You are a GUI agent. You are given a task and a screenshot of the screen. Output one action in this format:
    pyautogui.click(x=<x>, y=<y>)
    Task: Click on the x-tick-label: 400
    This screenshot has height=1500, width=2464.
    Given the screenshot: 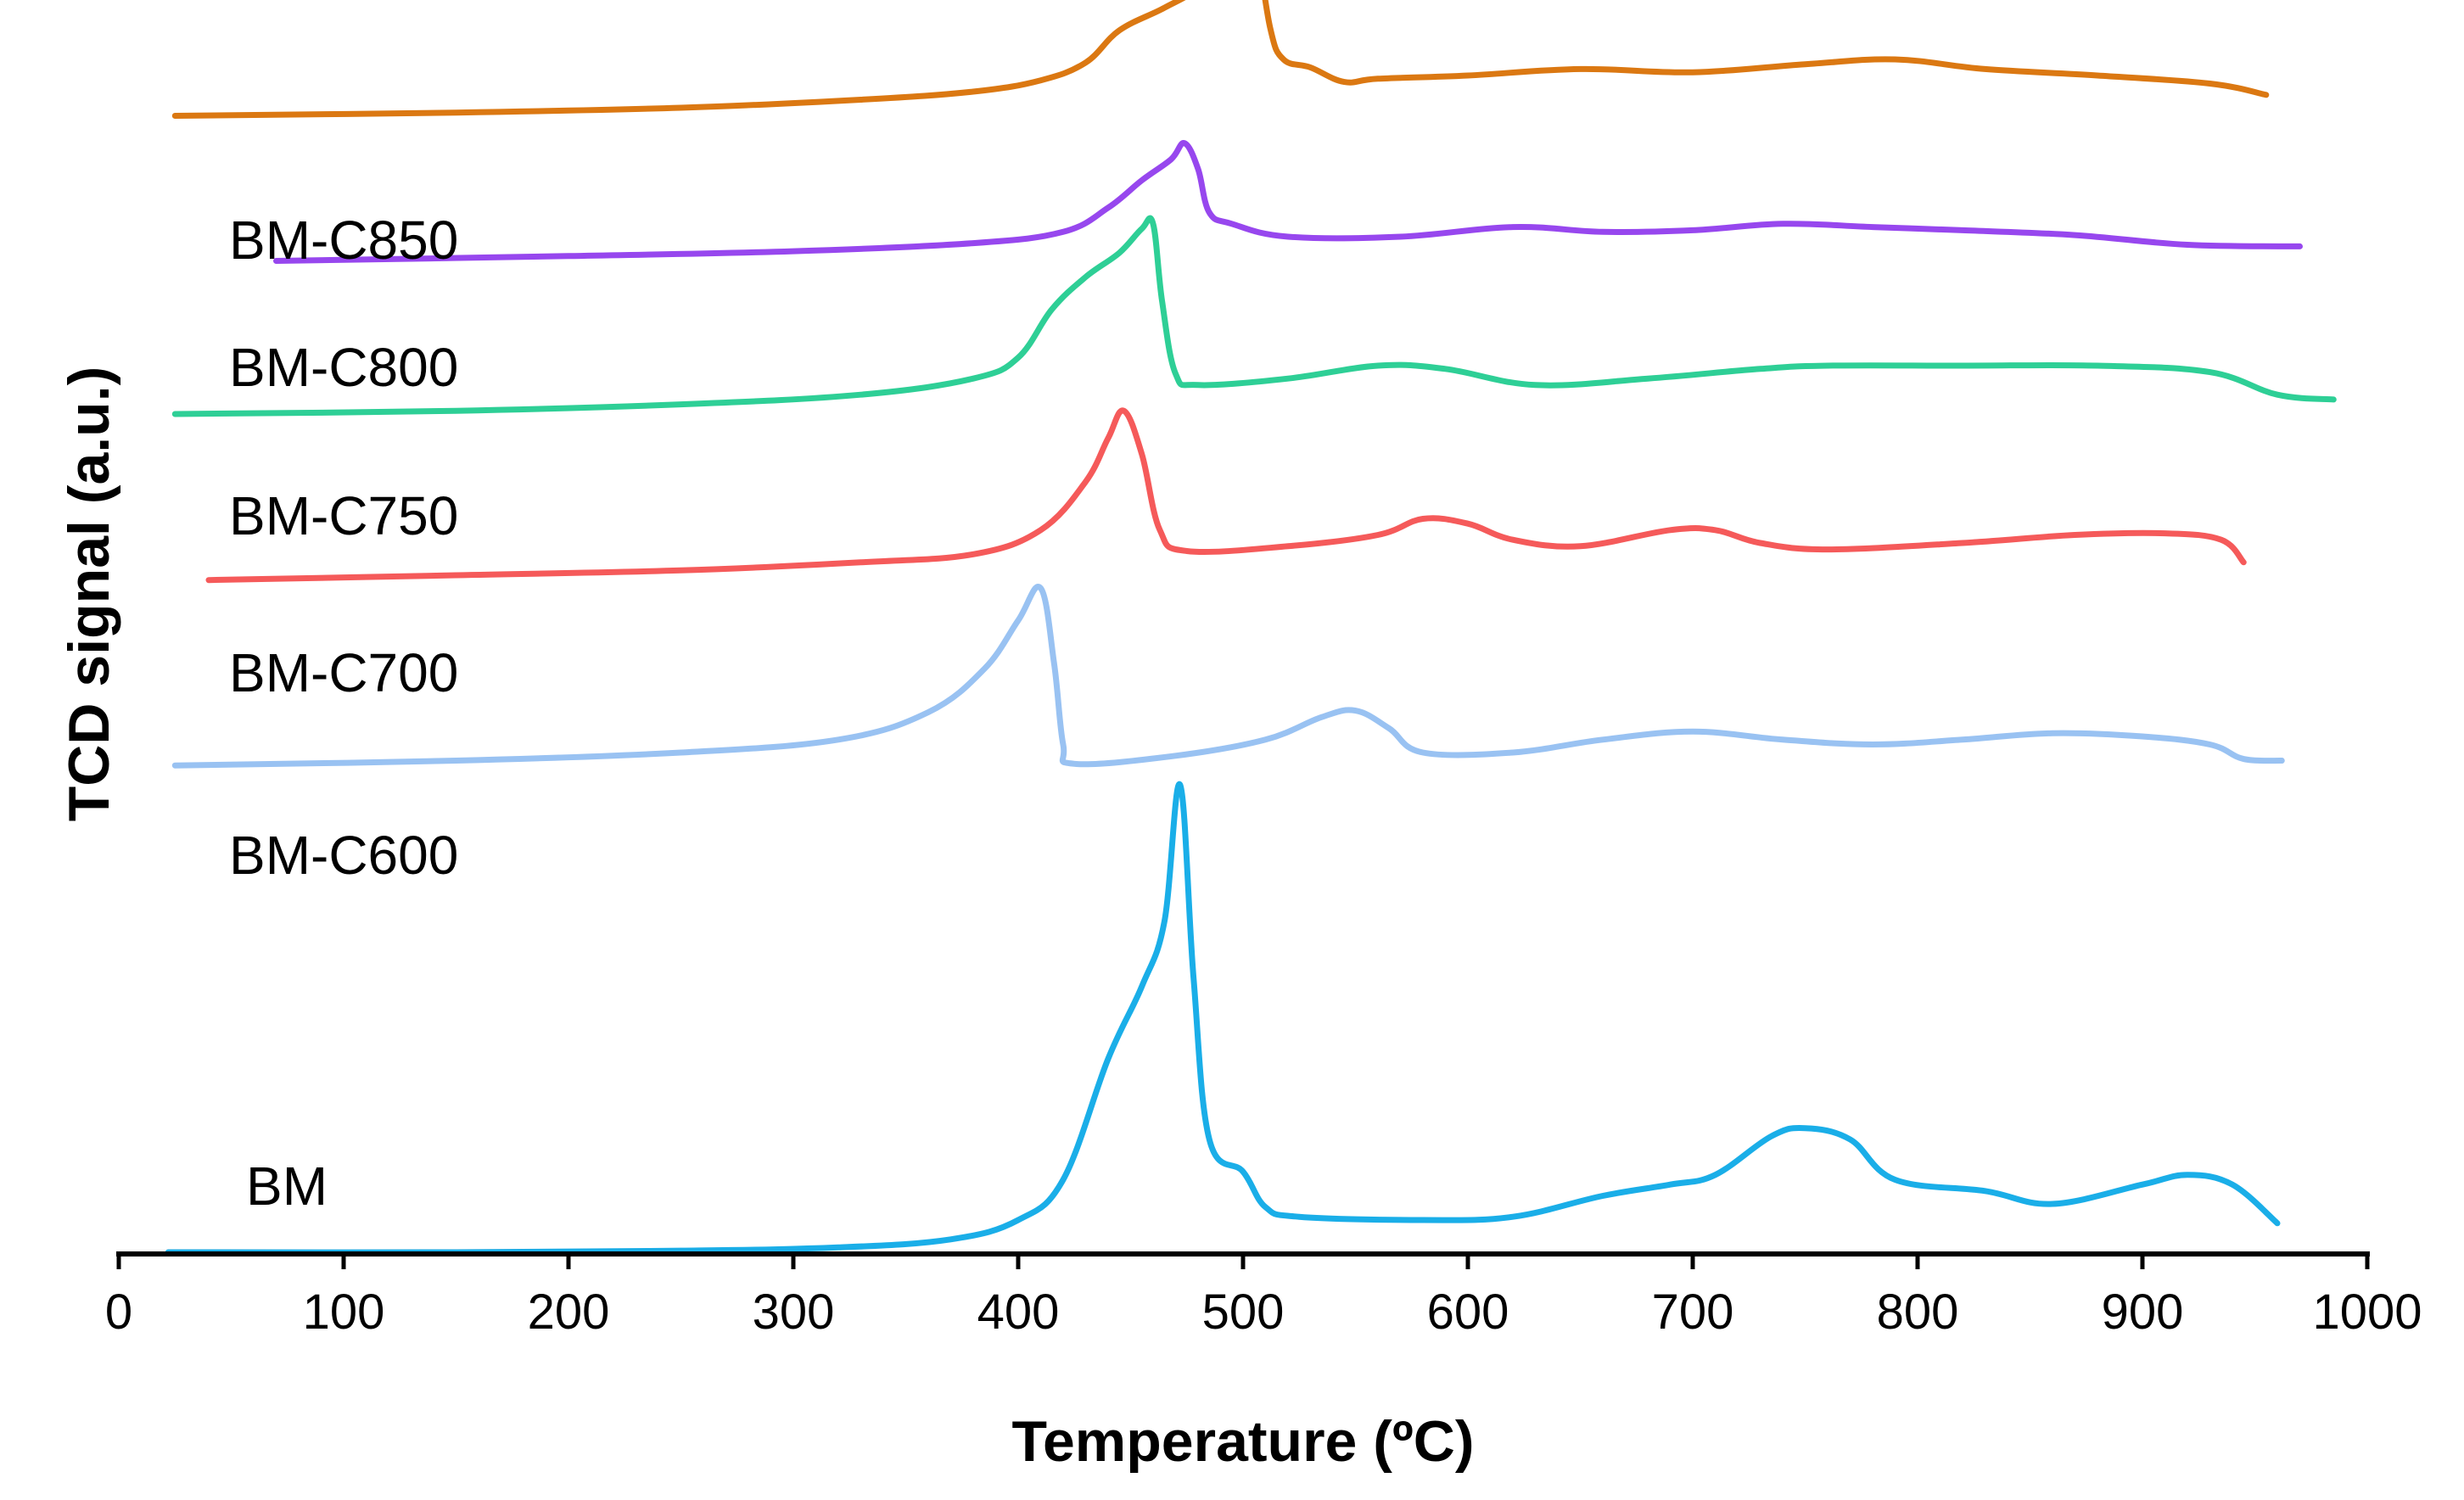 What is the action you would take?
    pyautogui.click(x=1018, y=1312)
    